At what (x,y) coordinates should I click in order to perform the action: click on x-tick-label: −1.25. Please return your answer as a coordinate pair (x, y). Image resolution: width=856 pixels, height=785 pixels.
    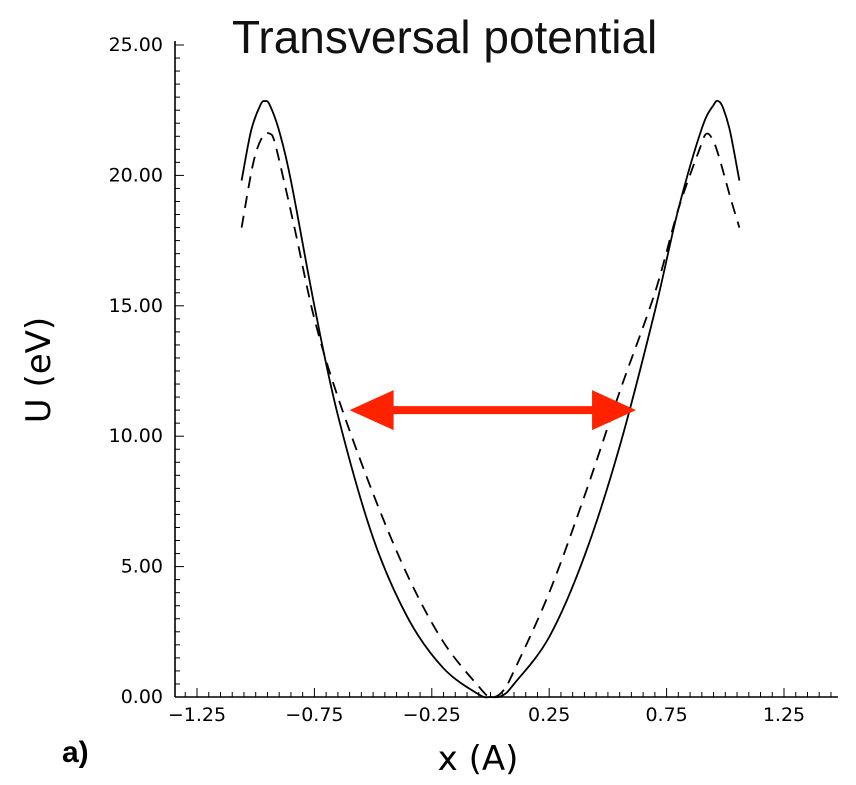
    Looking at the image, I should click on (197, 715).